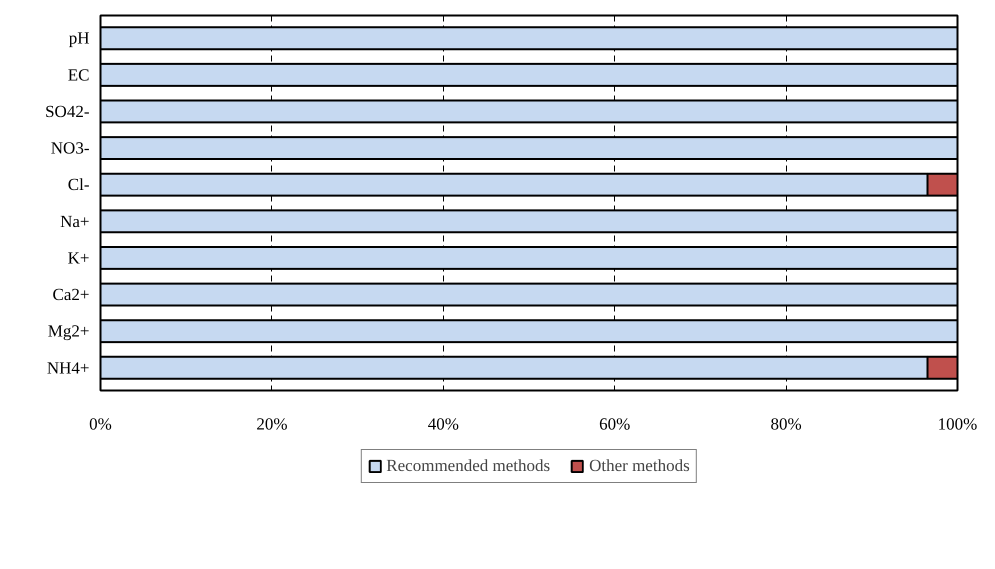 The height and width of the screenshot is (569, 995). What do you see at coordinates (79, 38) in the screenshot?
I see `y-tick-label: pH` at bounding box center [79, 38].